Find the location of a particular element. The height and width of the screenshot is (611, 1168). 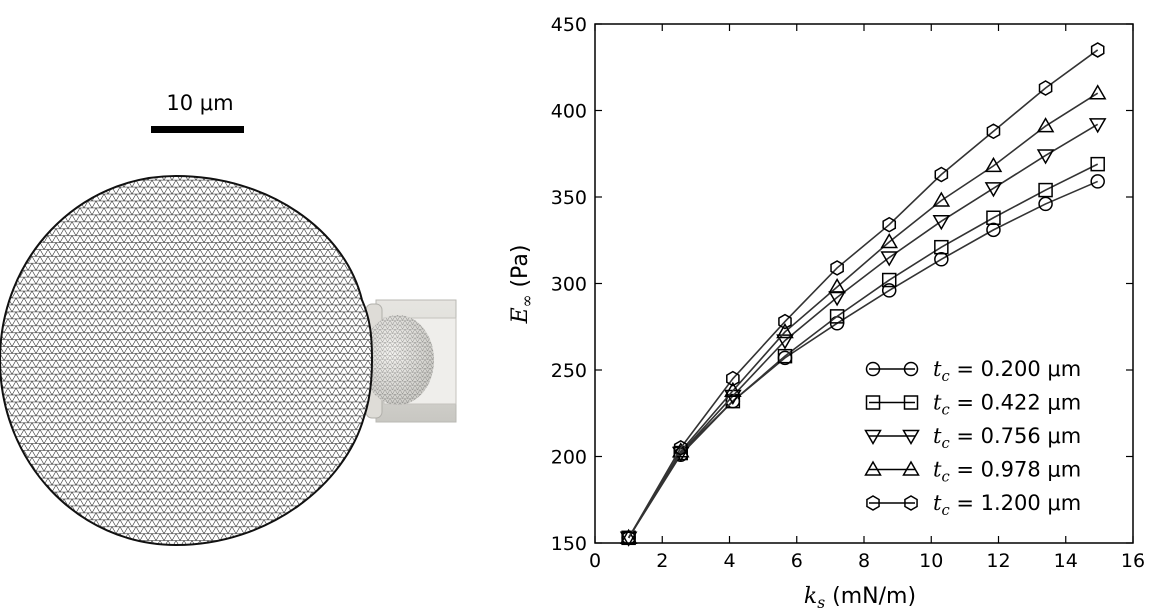

legend-label: tc = 0.756 μm is located at coordinates (1007, 438).